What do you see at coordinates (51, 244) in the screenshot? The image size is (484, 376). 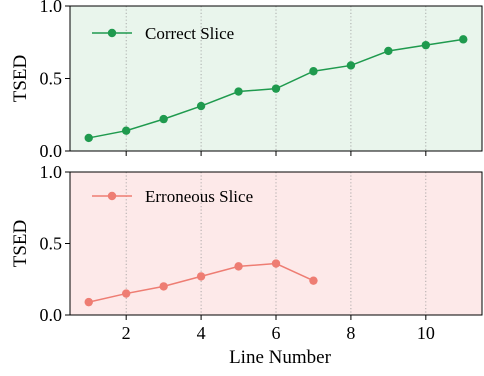 I see `erroneous-panel-ytick-label-1: 0.5` at bounding box center [51, 244].